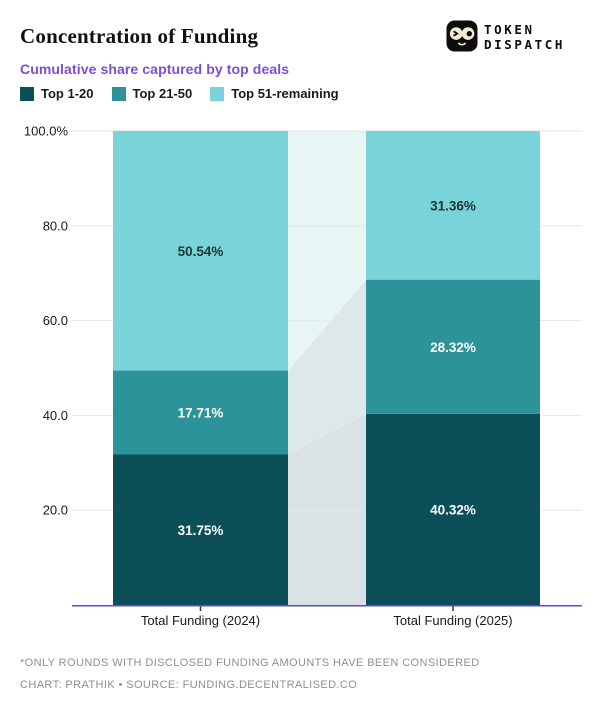  I want to click on bar-segment-Total-Funding-2025--2, so click(453, 205).